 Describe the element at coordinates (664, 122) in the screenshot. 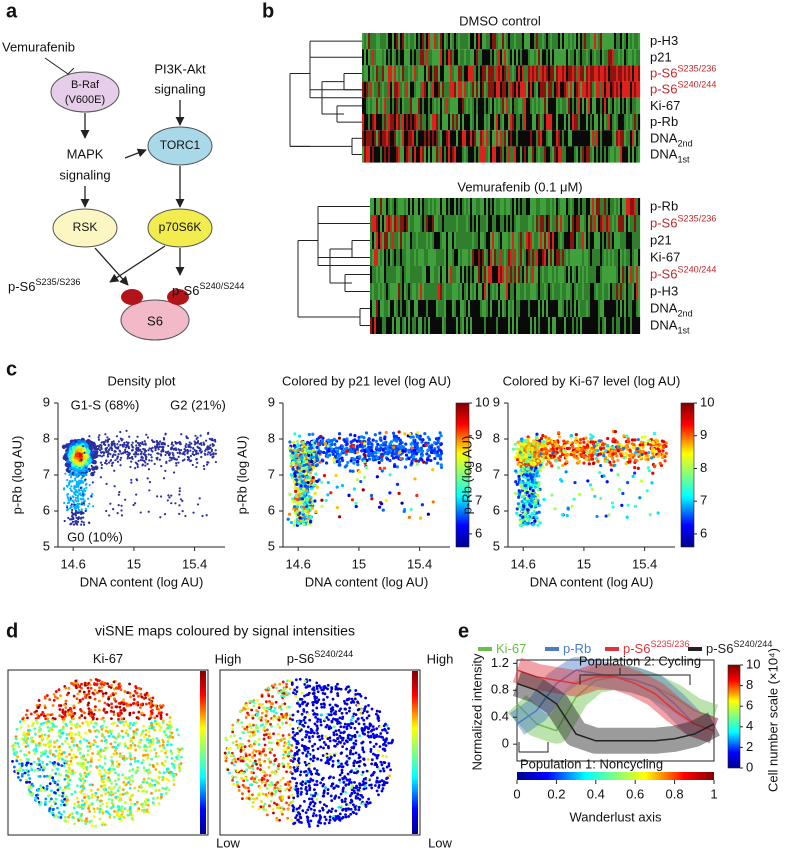

I see `row-label: p-Rb` at that location.